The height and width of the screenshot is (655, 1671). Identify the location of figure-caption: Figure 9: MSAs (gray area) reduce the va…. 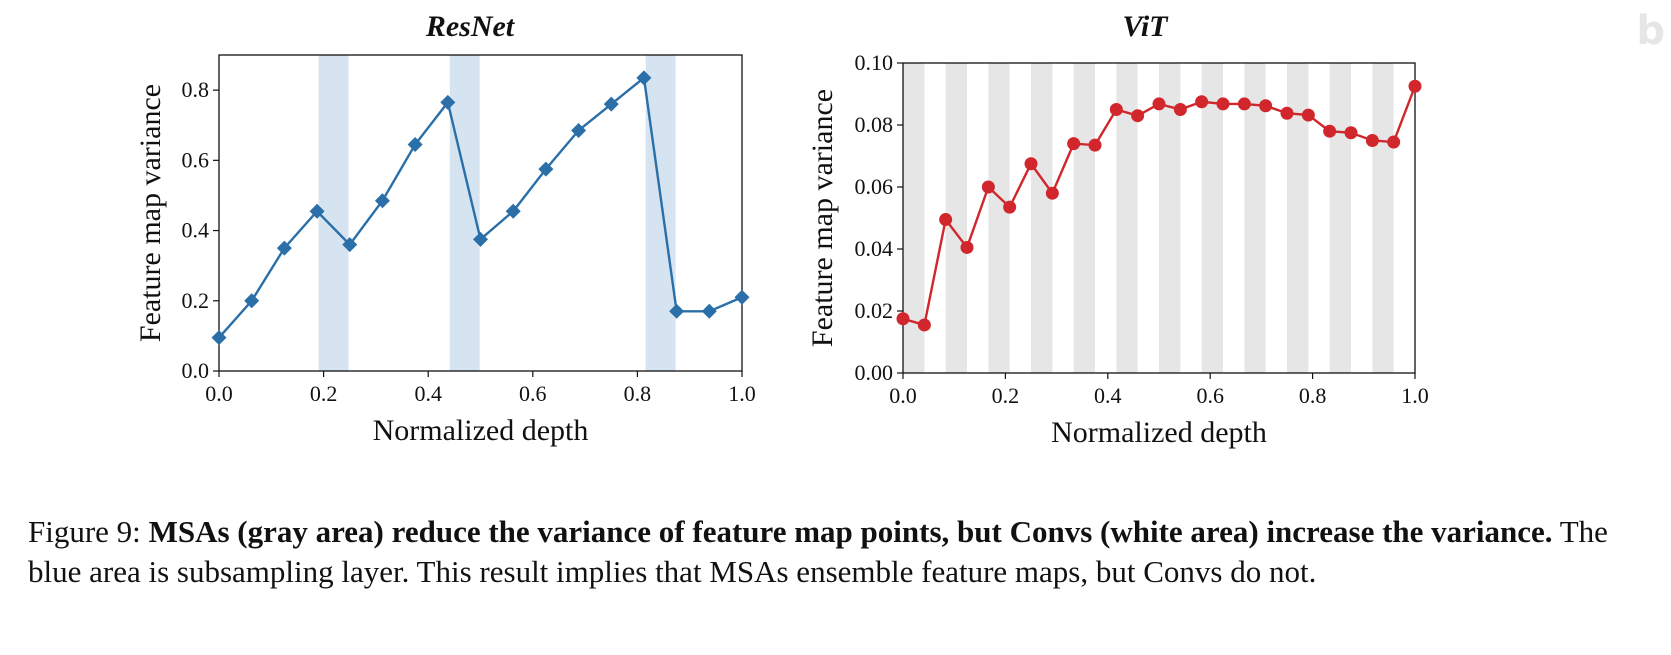
(838, 552).